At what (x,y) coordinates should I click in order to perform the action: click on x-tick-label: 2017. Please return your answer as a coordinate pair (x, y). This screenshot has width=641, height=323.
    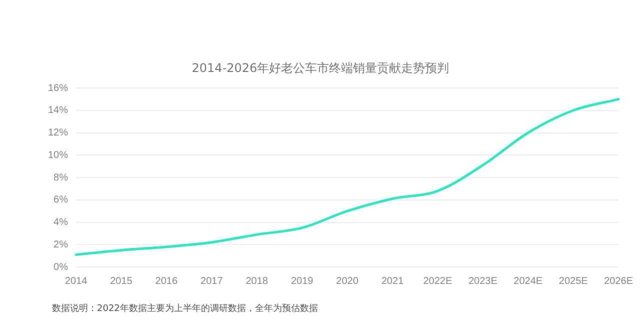
    Looking at the image, I should click on (212, 281).